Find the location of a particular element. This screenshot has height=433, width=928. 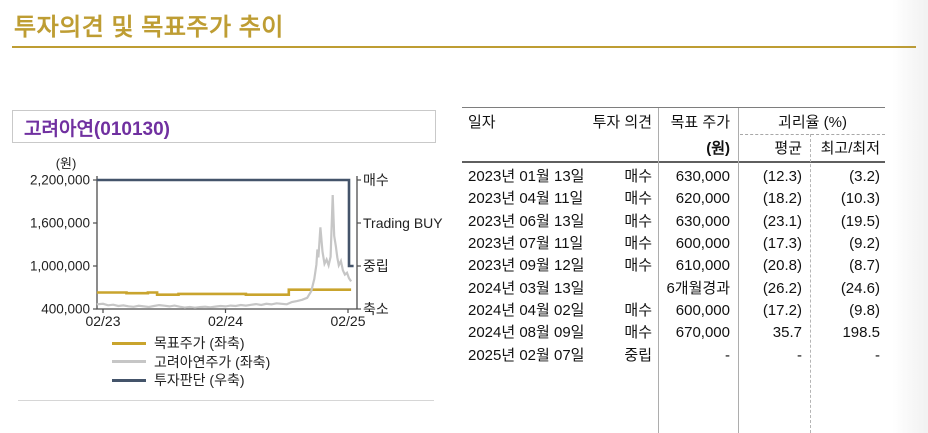

cell-gap-avg: (17.3) is located at coordinates (782, 244).